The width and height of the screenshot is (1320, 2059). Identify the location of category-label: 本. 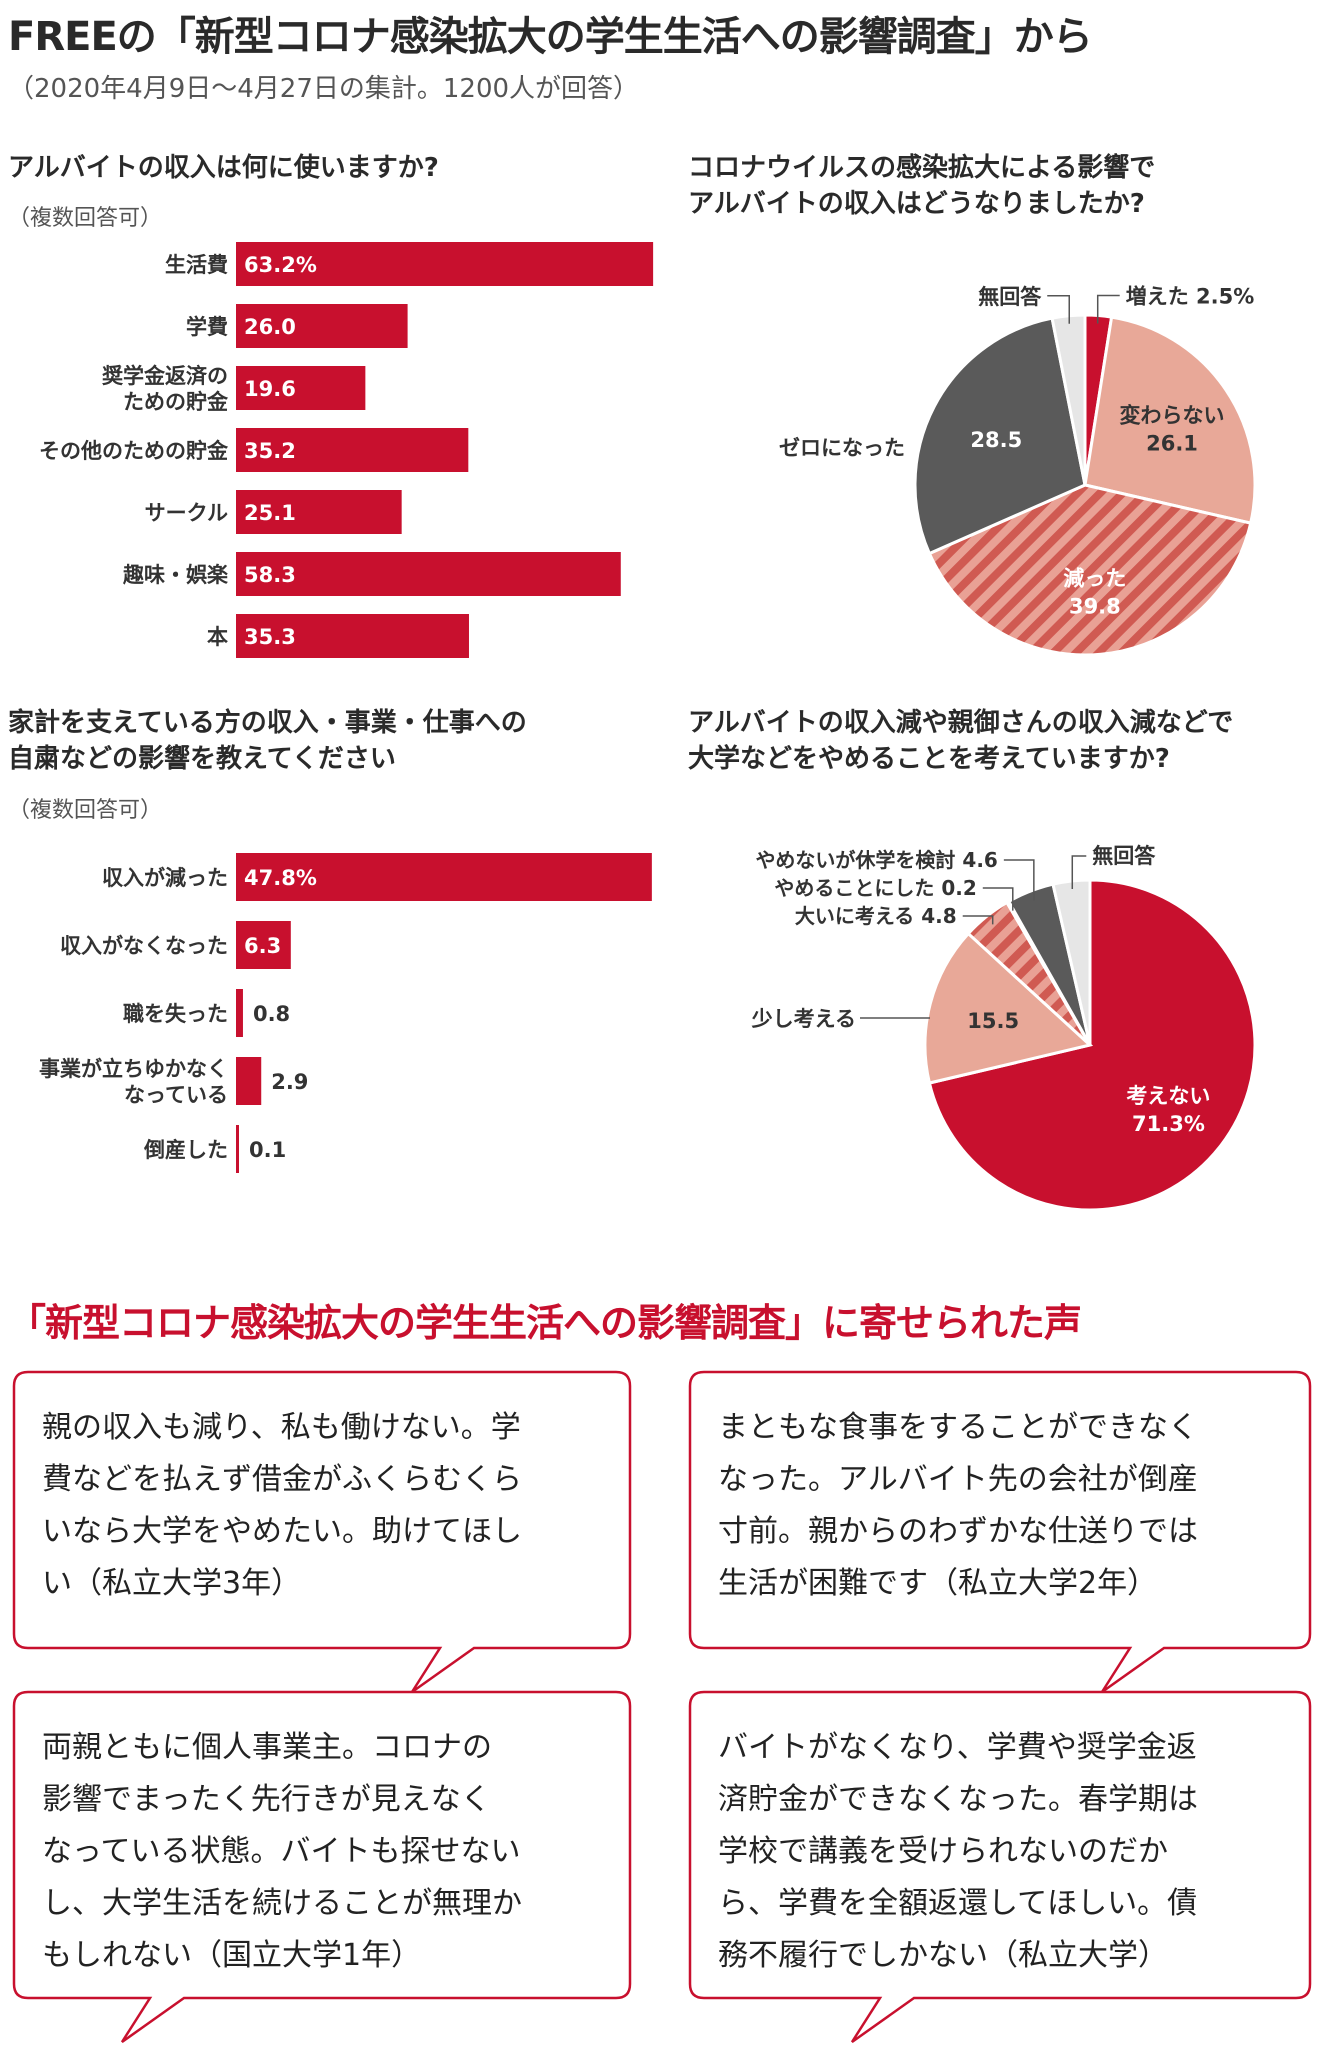
(217, 637).